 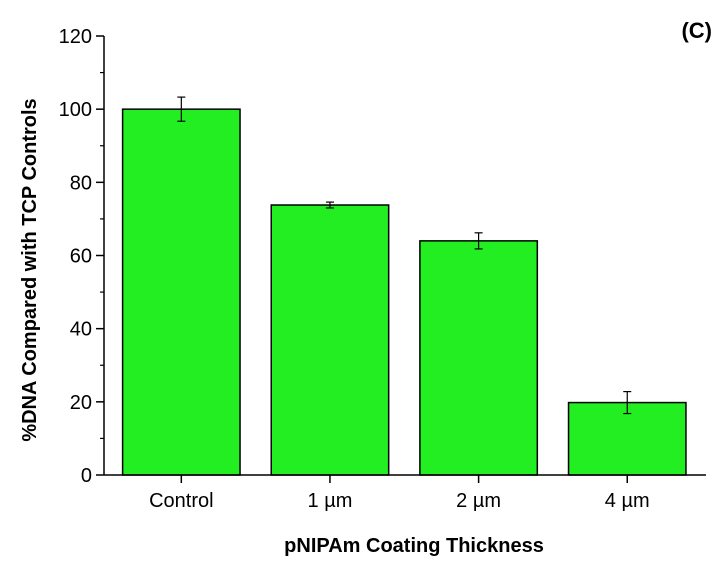 What do you see at coordinates (30, 269) in the screenshot?
I see `y-axis-title: %DNA Compared with TCP Controls` at bounding box center [30, 269].